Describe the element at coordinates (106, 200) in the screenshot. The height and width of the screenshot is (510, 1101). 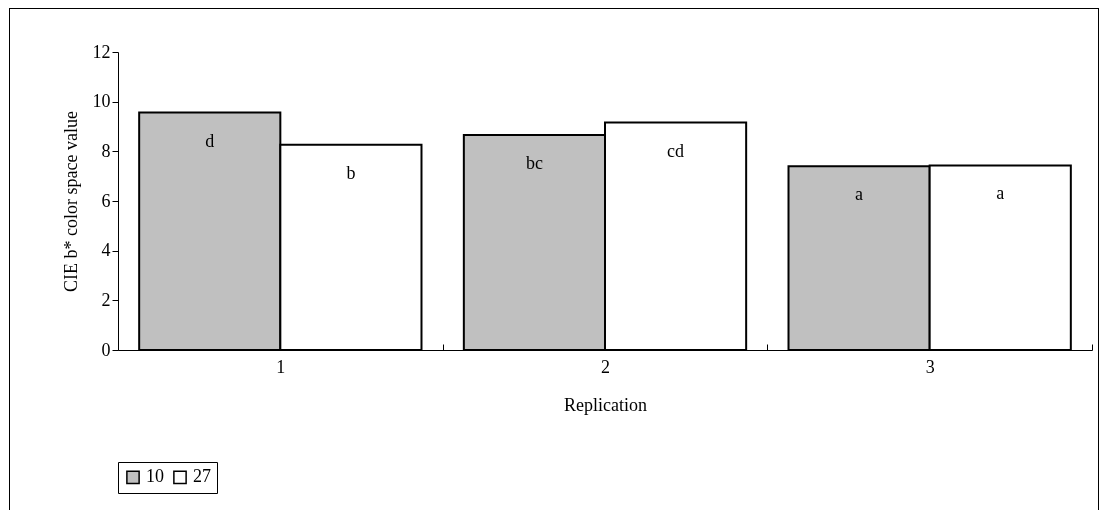
I see `y-tick-label: 6` at that location.